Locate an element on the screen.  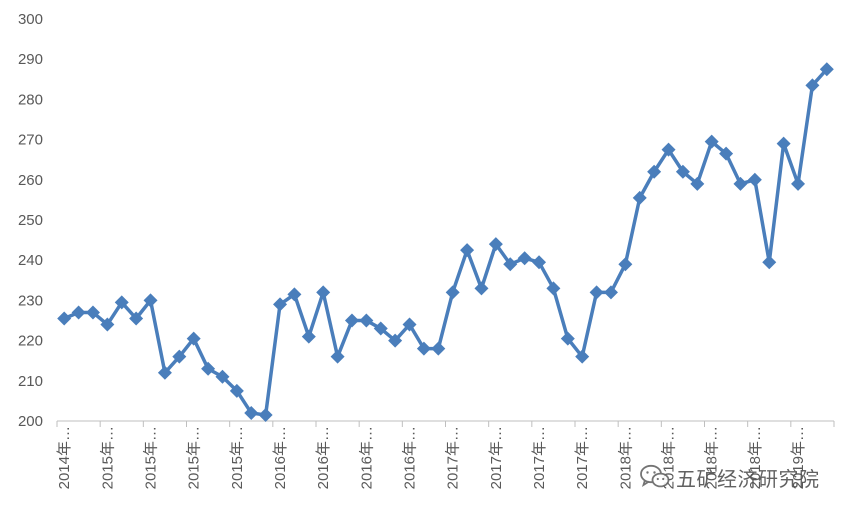
y-tick-label: 290 is located at coordinates (30, 59).